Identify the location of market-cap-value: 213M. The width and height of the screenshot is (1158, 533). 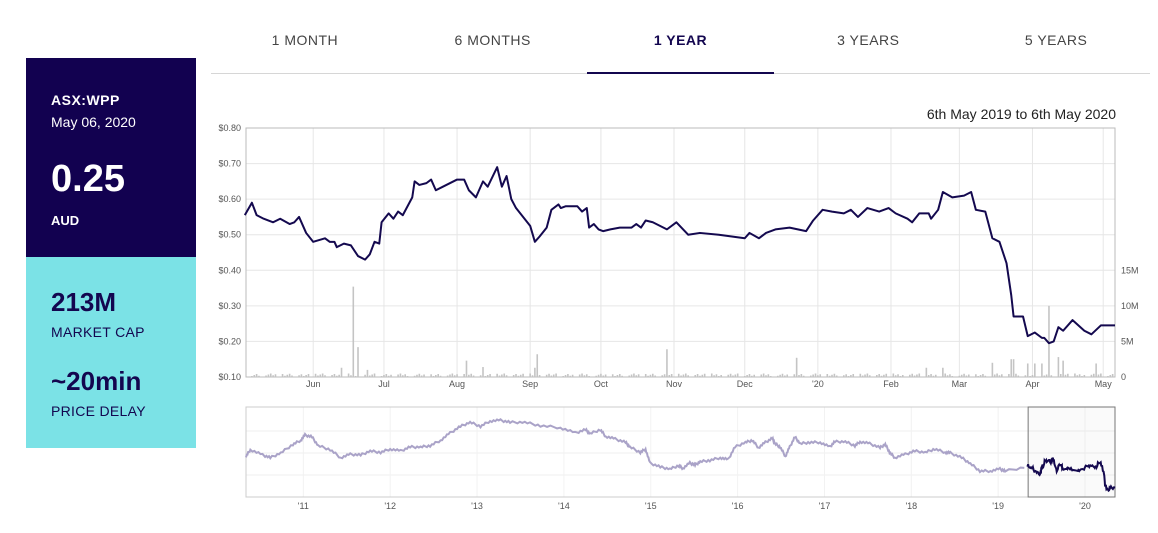
(84, 302).